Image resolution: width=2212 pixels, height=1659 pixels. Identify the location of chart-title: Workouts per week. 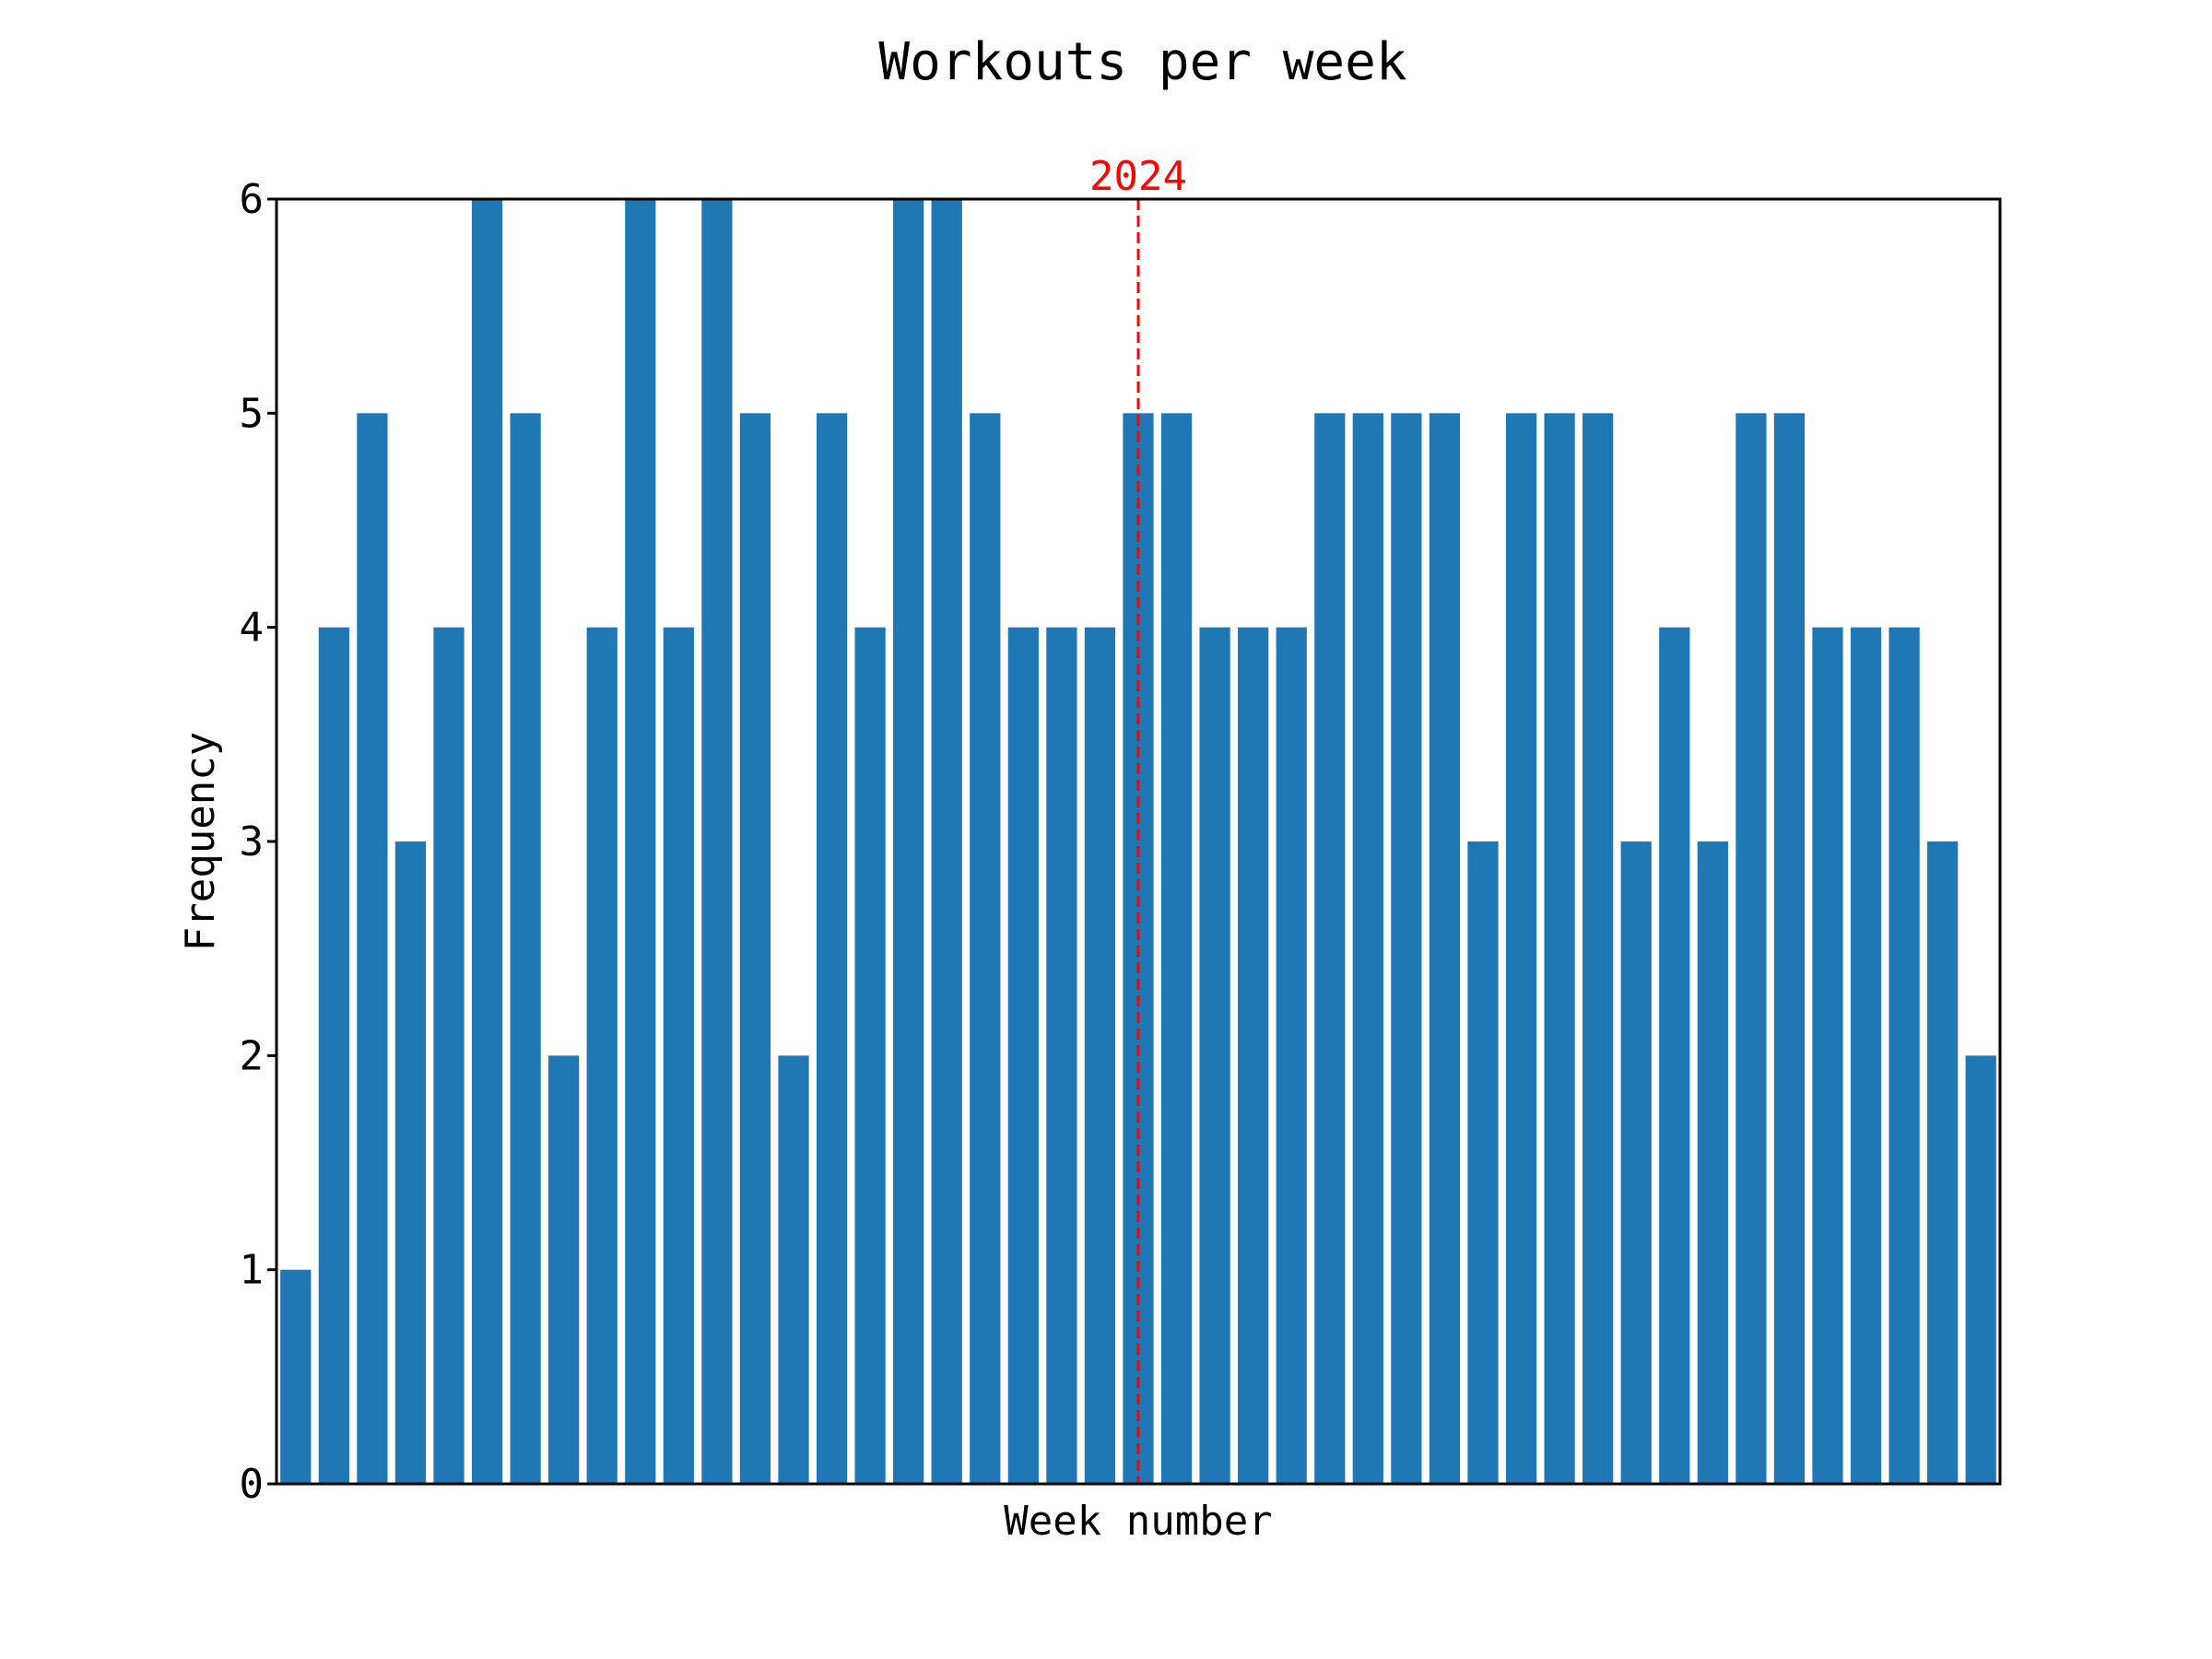
(1142, 62).